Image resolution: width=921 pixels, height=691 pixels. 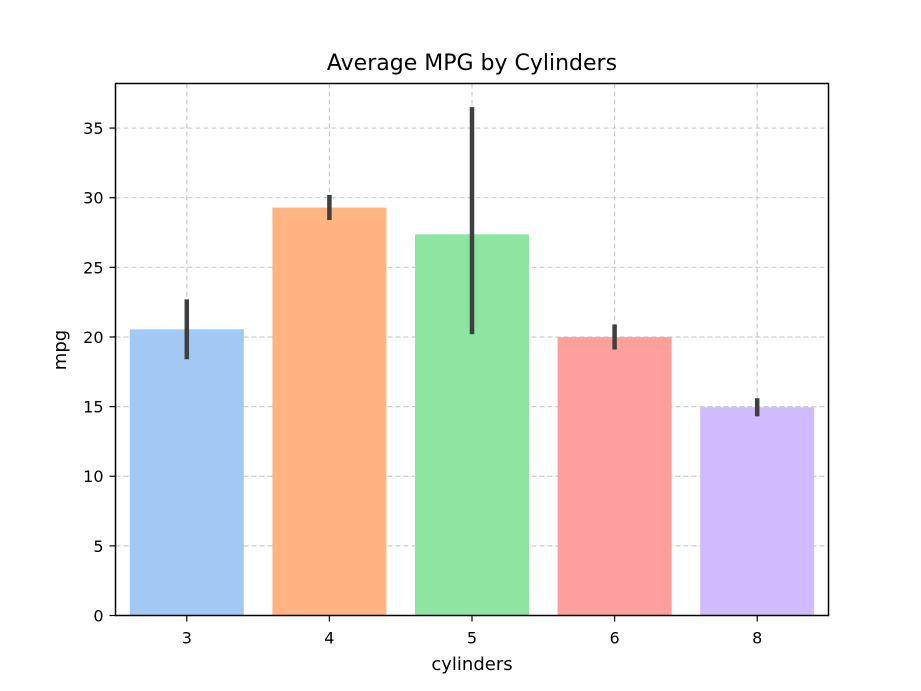 I want to click on x-tick-label: 8, so click(x=757, y=638).